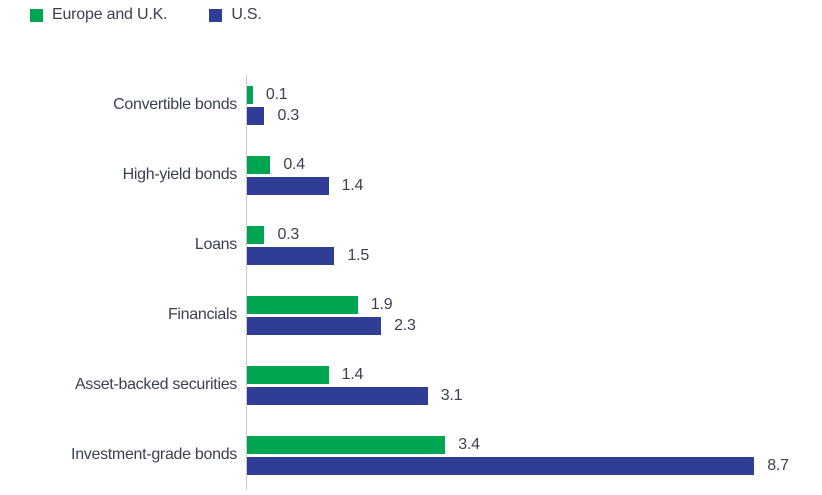  I want to click on category-label: Convertible bonds, so click(175, 104).